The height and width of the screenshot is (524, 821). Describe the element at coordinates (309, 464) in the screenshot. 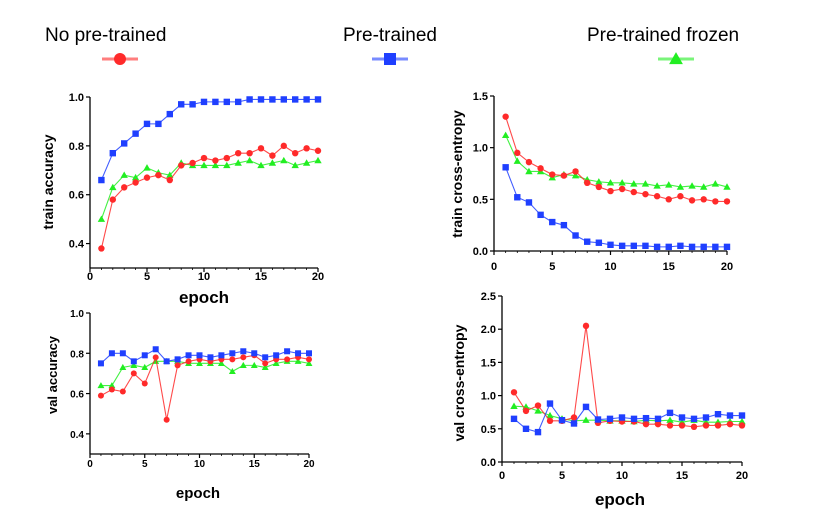

I see `xtick-label-val-accuracy: 20` at that location.